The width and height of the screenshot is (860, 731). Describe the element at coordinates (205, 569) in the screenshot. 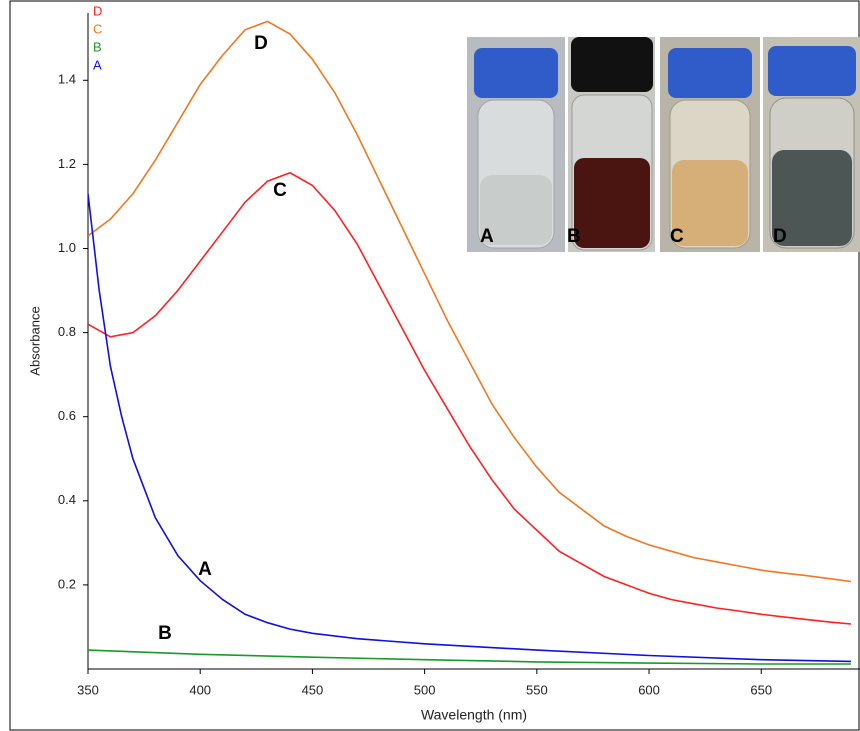

I see `annotation: A` at that location.